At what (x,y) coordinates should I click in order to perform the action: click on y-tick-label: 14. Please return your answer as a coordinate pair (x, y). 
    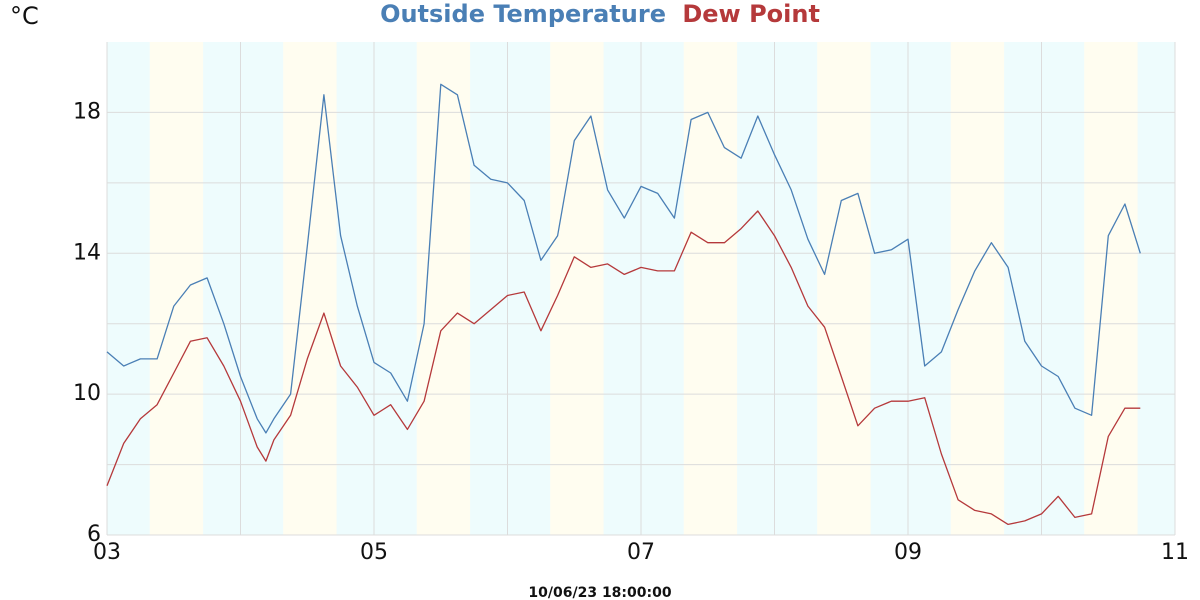
    Looking at the image, I should click on (87, 252).